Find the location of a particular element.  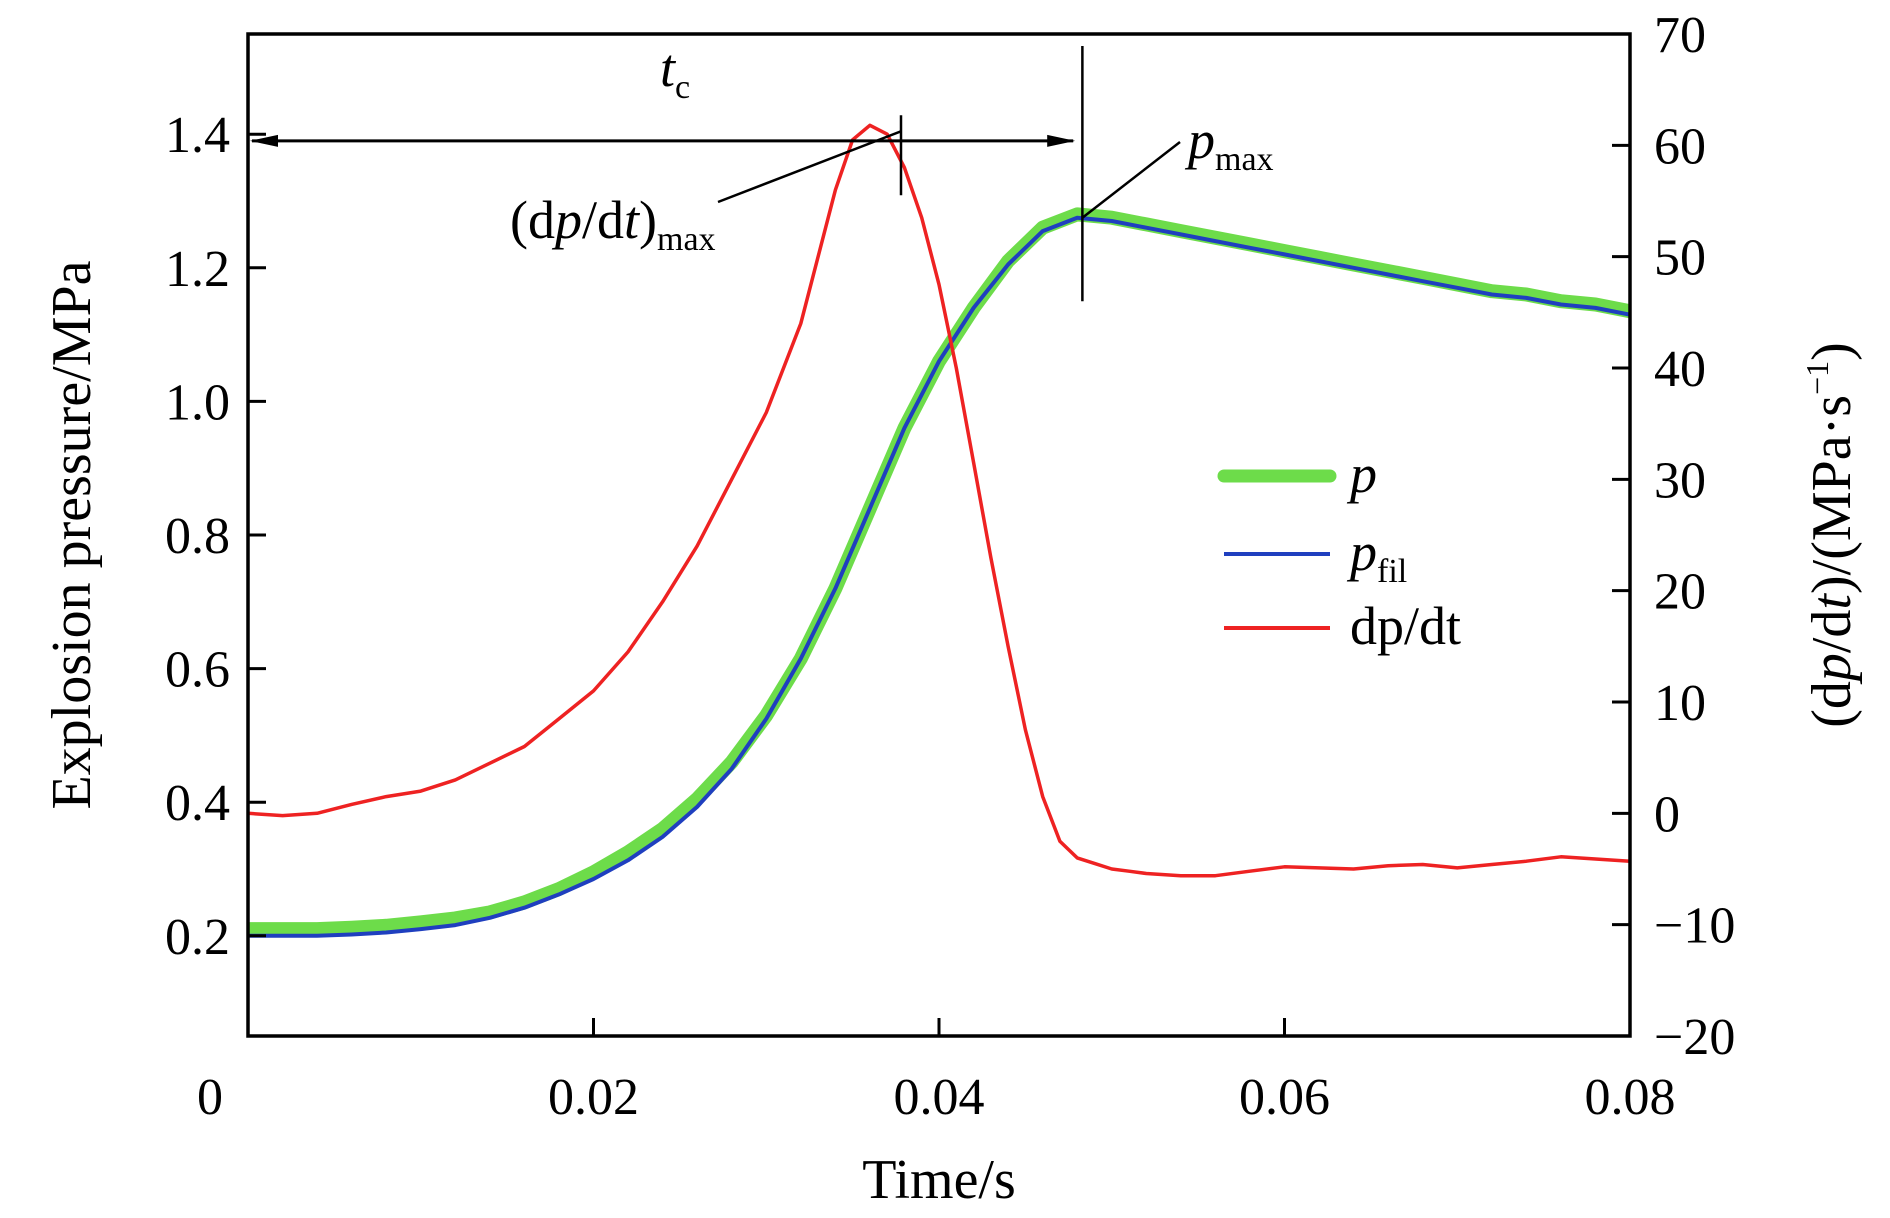

dpdt-max-label: (dp/dt)max is located at coordinates (613, 224).